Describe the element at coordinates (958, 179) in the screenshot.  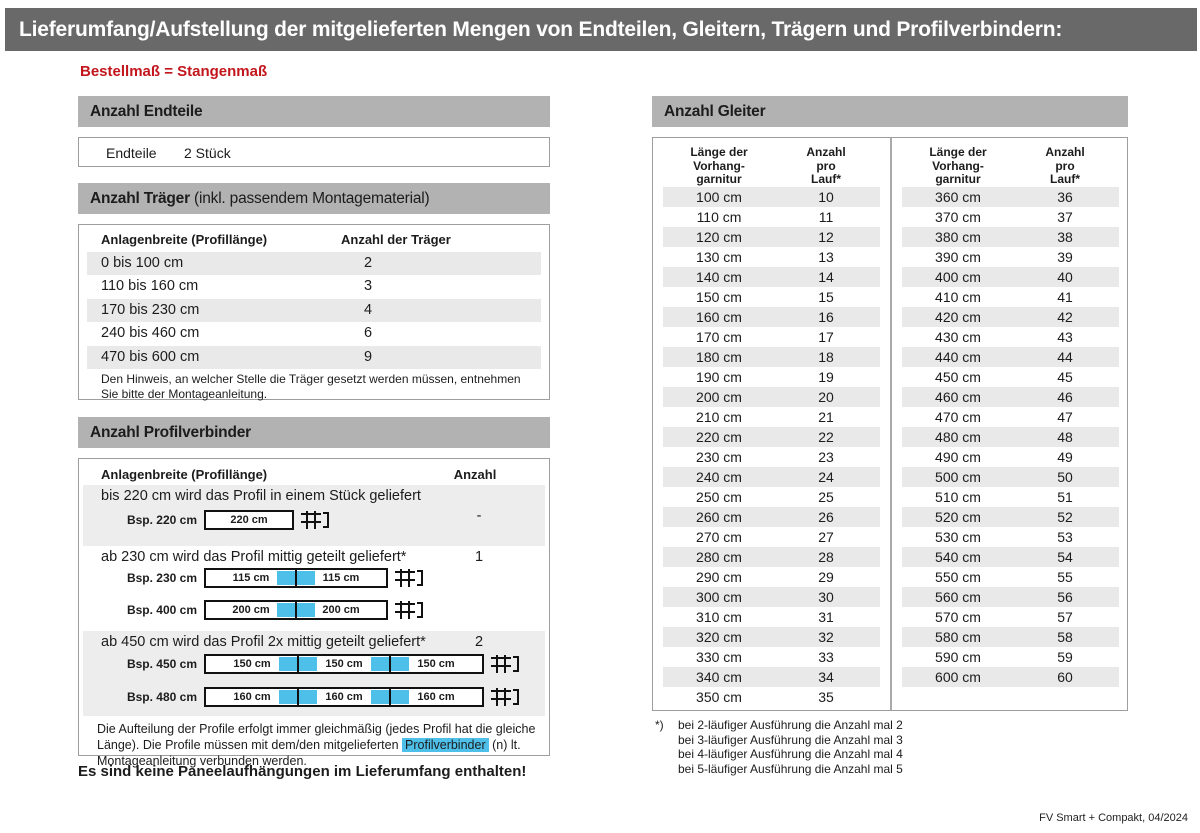
I see `gleiter-col-length-header-line: garnitur` at that location.